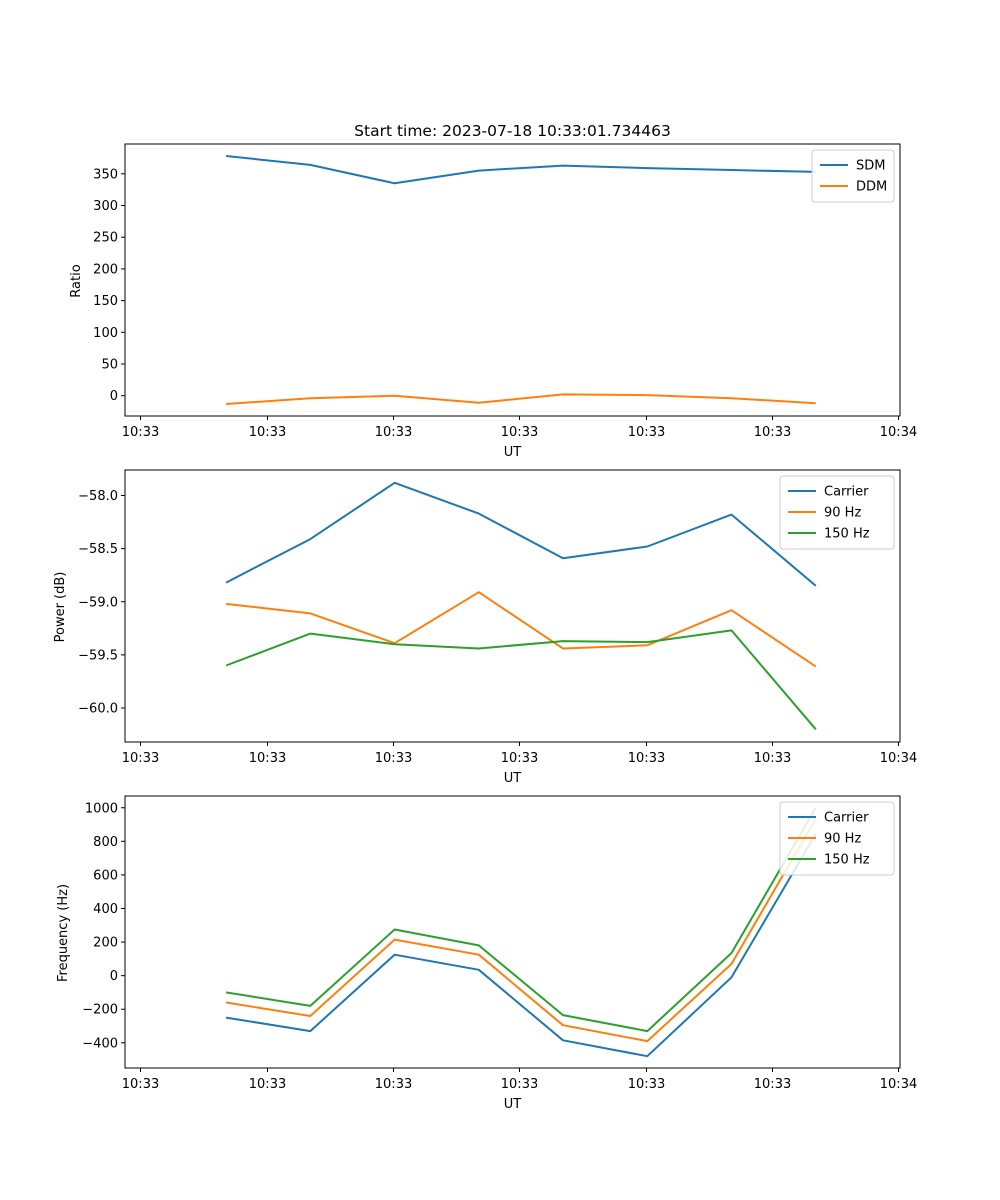  Describe the element at coordinates (105, 238) in the screenshot. I see `y-tick-label: 250` at that location.